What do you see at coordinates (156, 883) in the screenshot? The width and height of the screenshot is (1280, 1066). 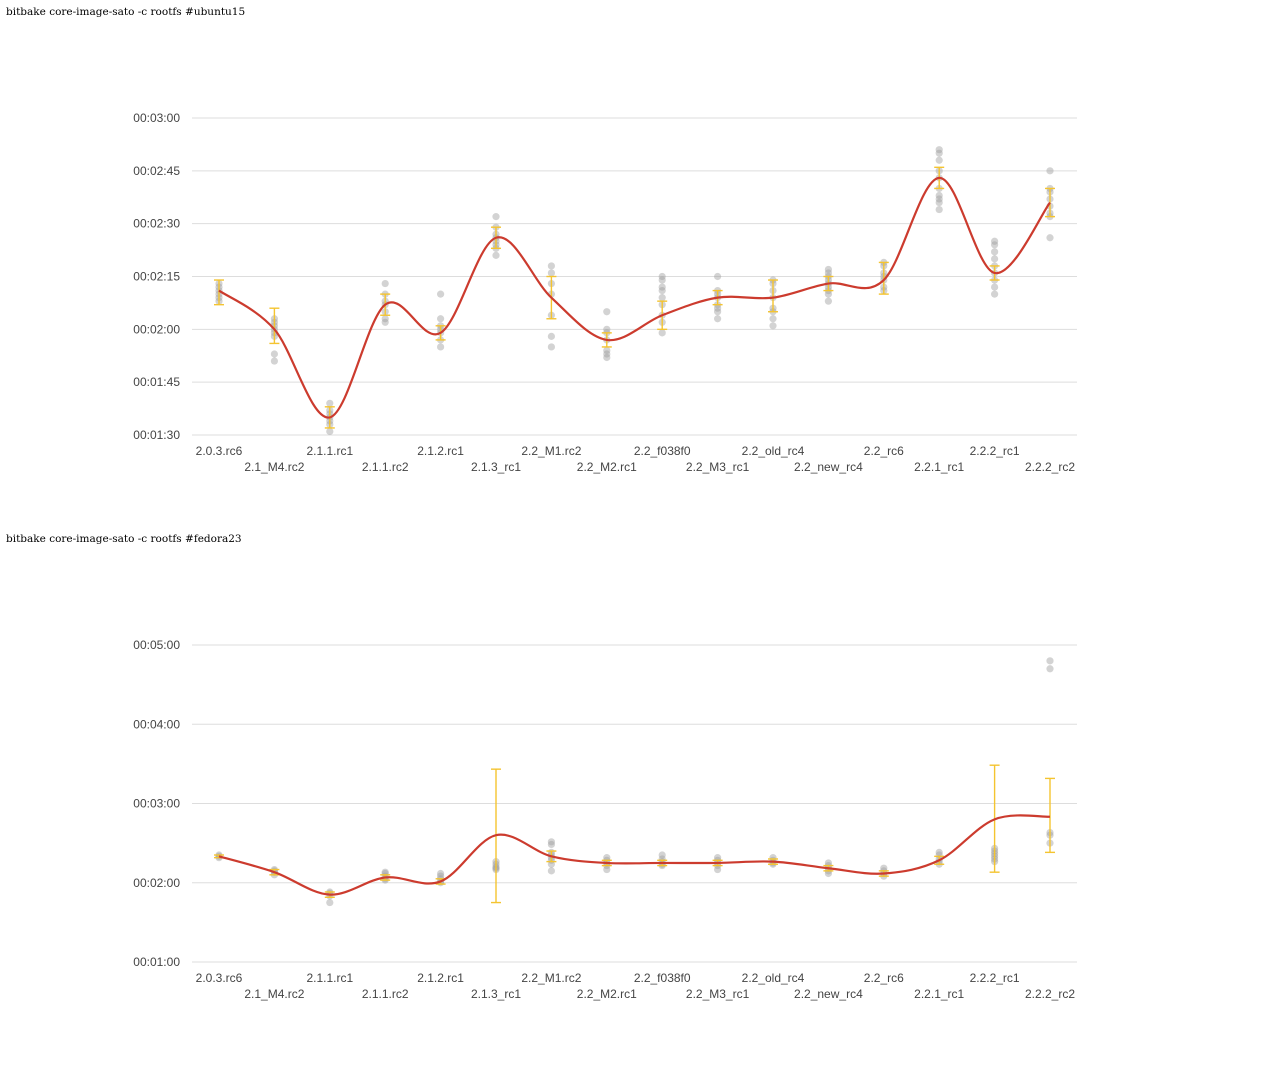 I see `y-tick-label: 00:02:00` at bounding box center [156, 883].